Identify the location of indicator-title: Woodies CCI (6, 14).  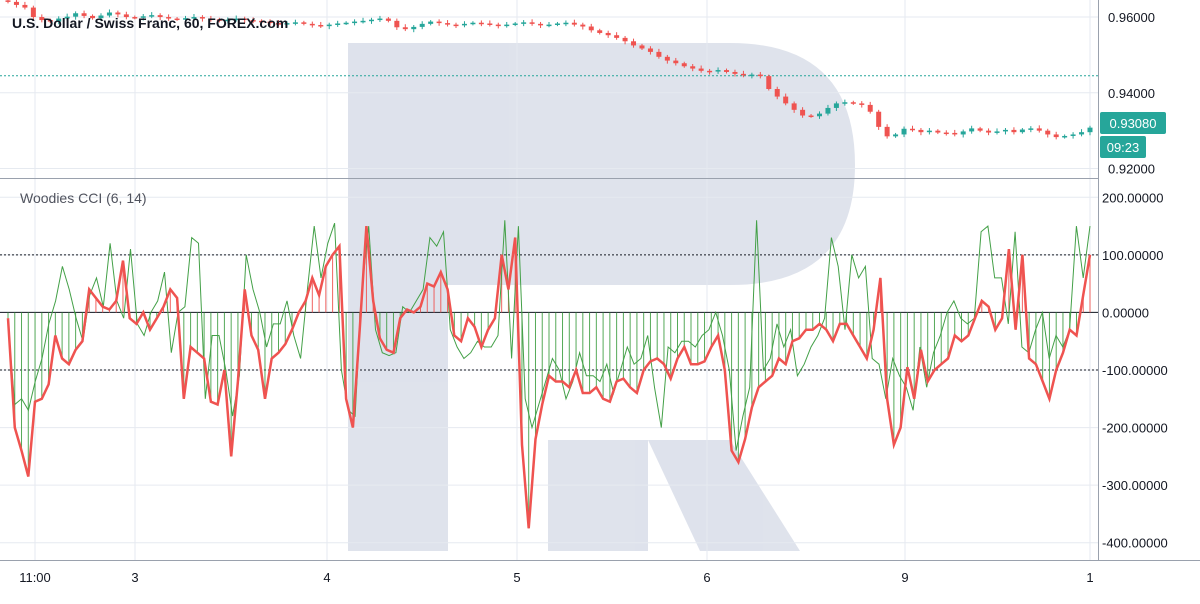
(83, 198).